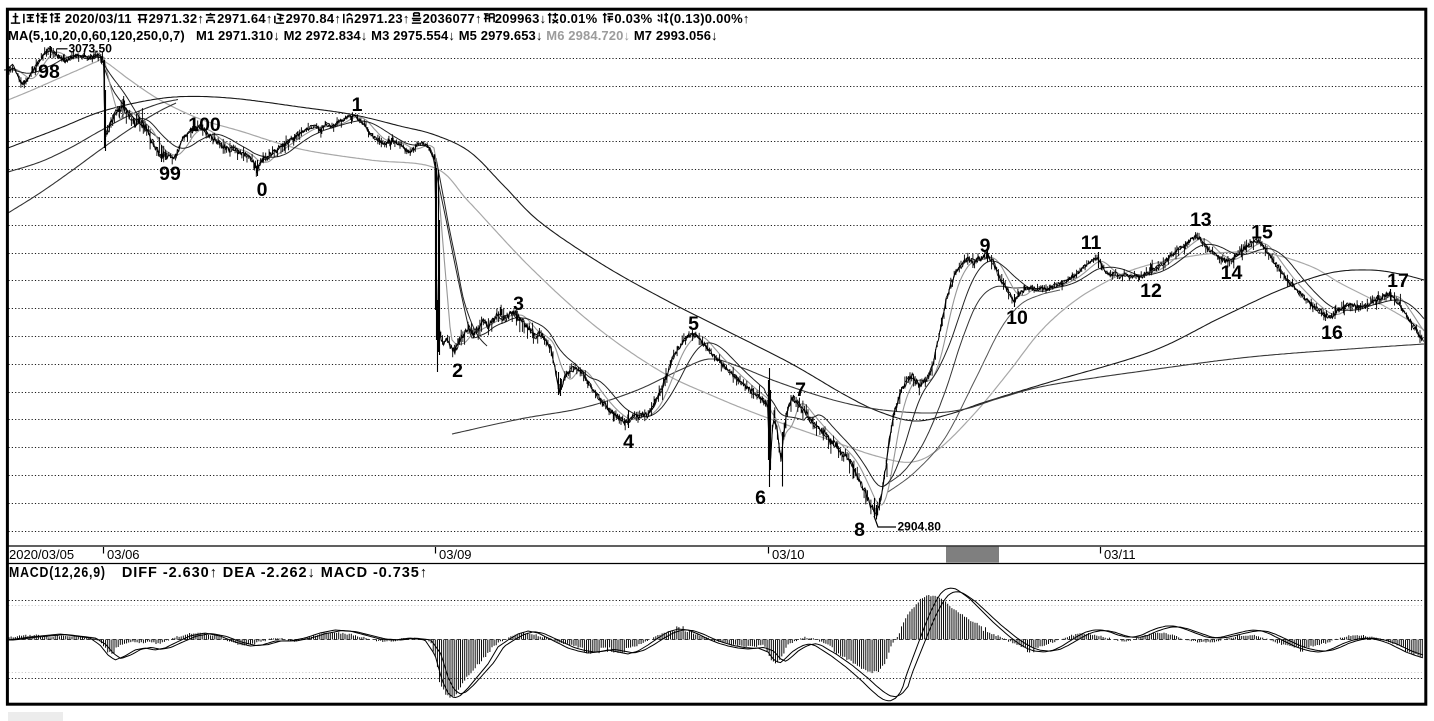 The height and width of the screenshot is (721, 1434). I want to click on svg-text: 100, so click(204, 125).